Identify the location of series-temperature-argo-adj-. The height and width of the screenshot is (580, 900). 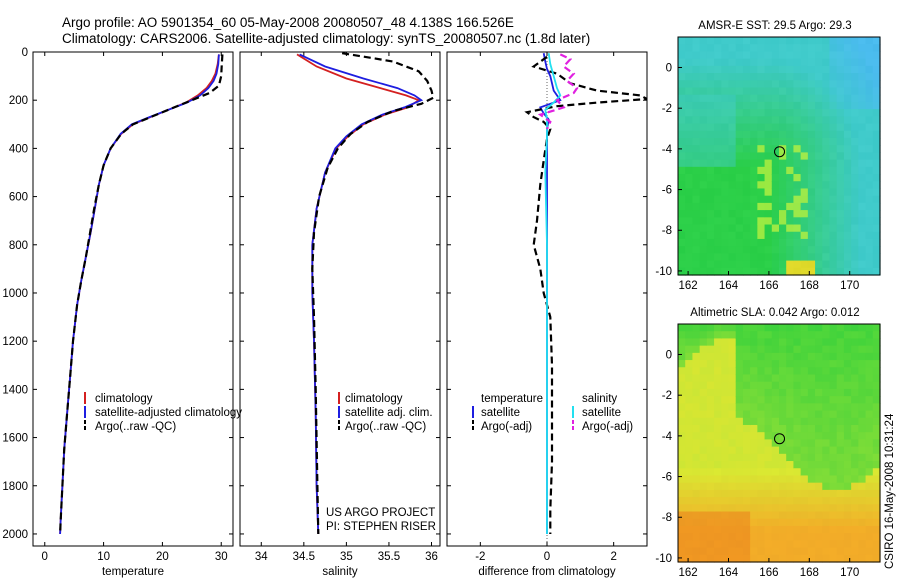
(585, 294).